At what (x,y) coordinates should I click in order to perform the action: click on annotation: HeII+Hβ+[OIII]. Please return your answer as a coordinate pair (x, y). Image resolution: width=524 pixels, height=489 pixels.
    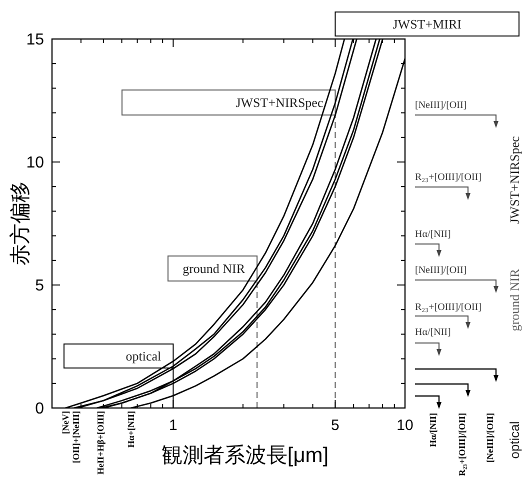
    Looking at the image, I should click on (101, 443).